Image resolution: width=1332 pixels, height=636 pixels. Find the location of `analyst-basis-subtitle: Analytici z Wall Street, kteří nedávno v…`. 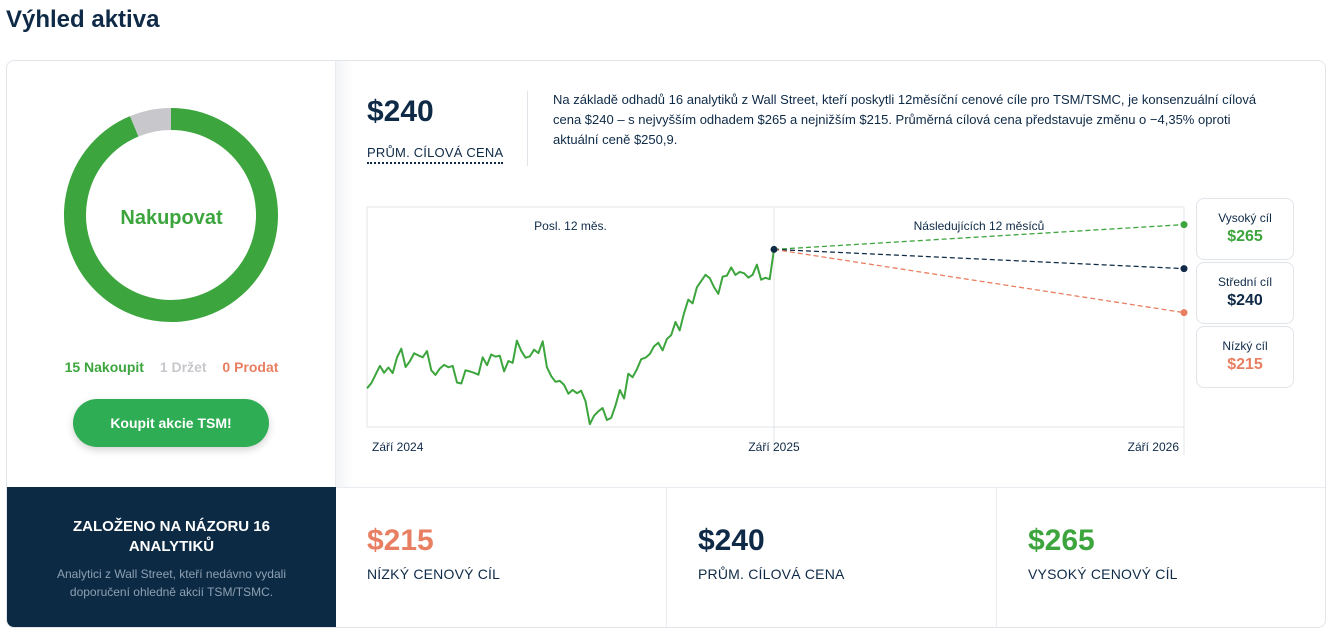

analyst-basis-subtitle: Analytici z Wall Street, kteří nedávno v… is located at coordinates (171, 583).